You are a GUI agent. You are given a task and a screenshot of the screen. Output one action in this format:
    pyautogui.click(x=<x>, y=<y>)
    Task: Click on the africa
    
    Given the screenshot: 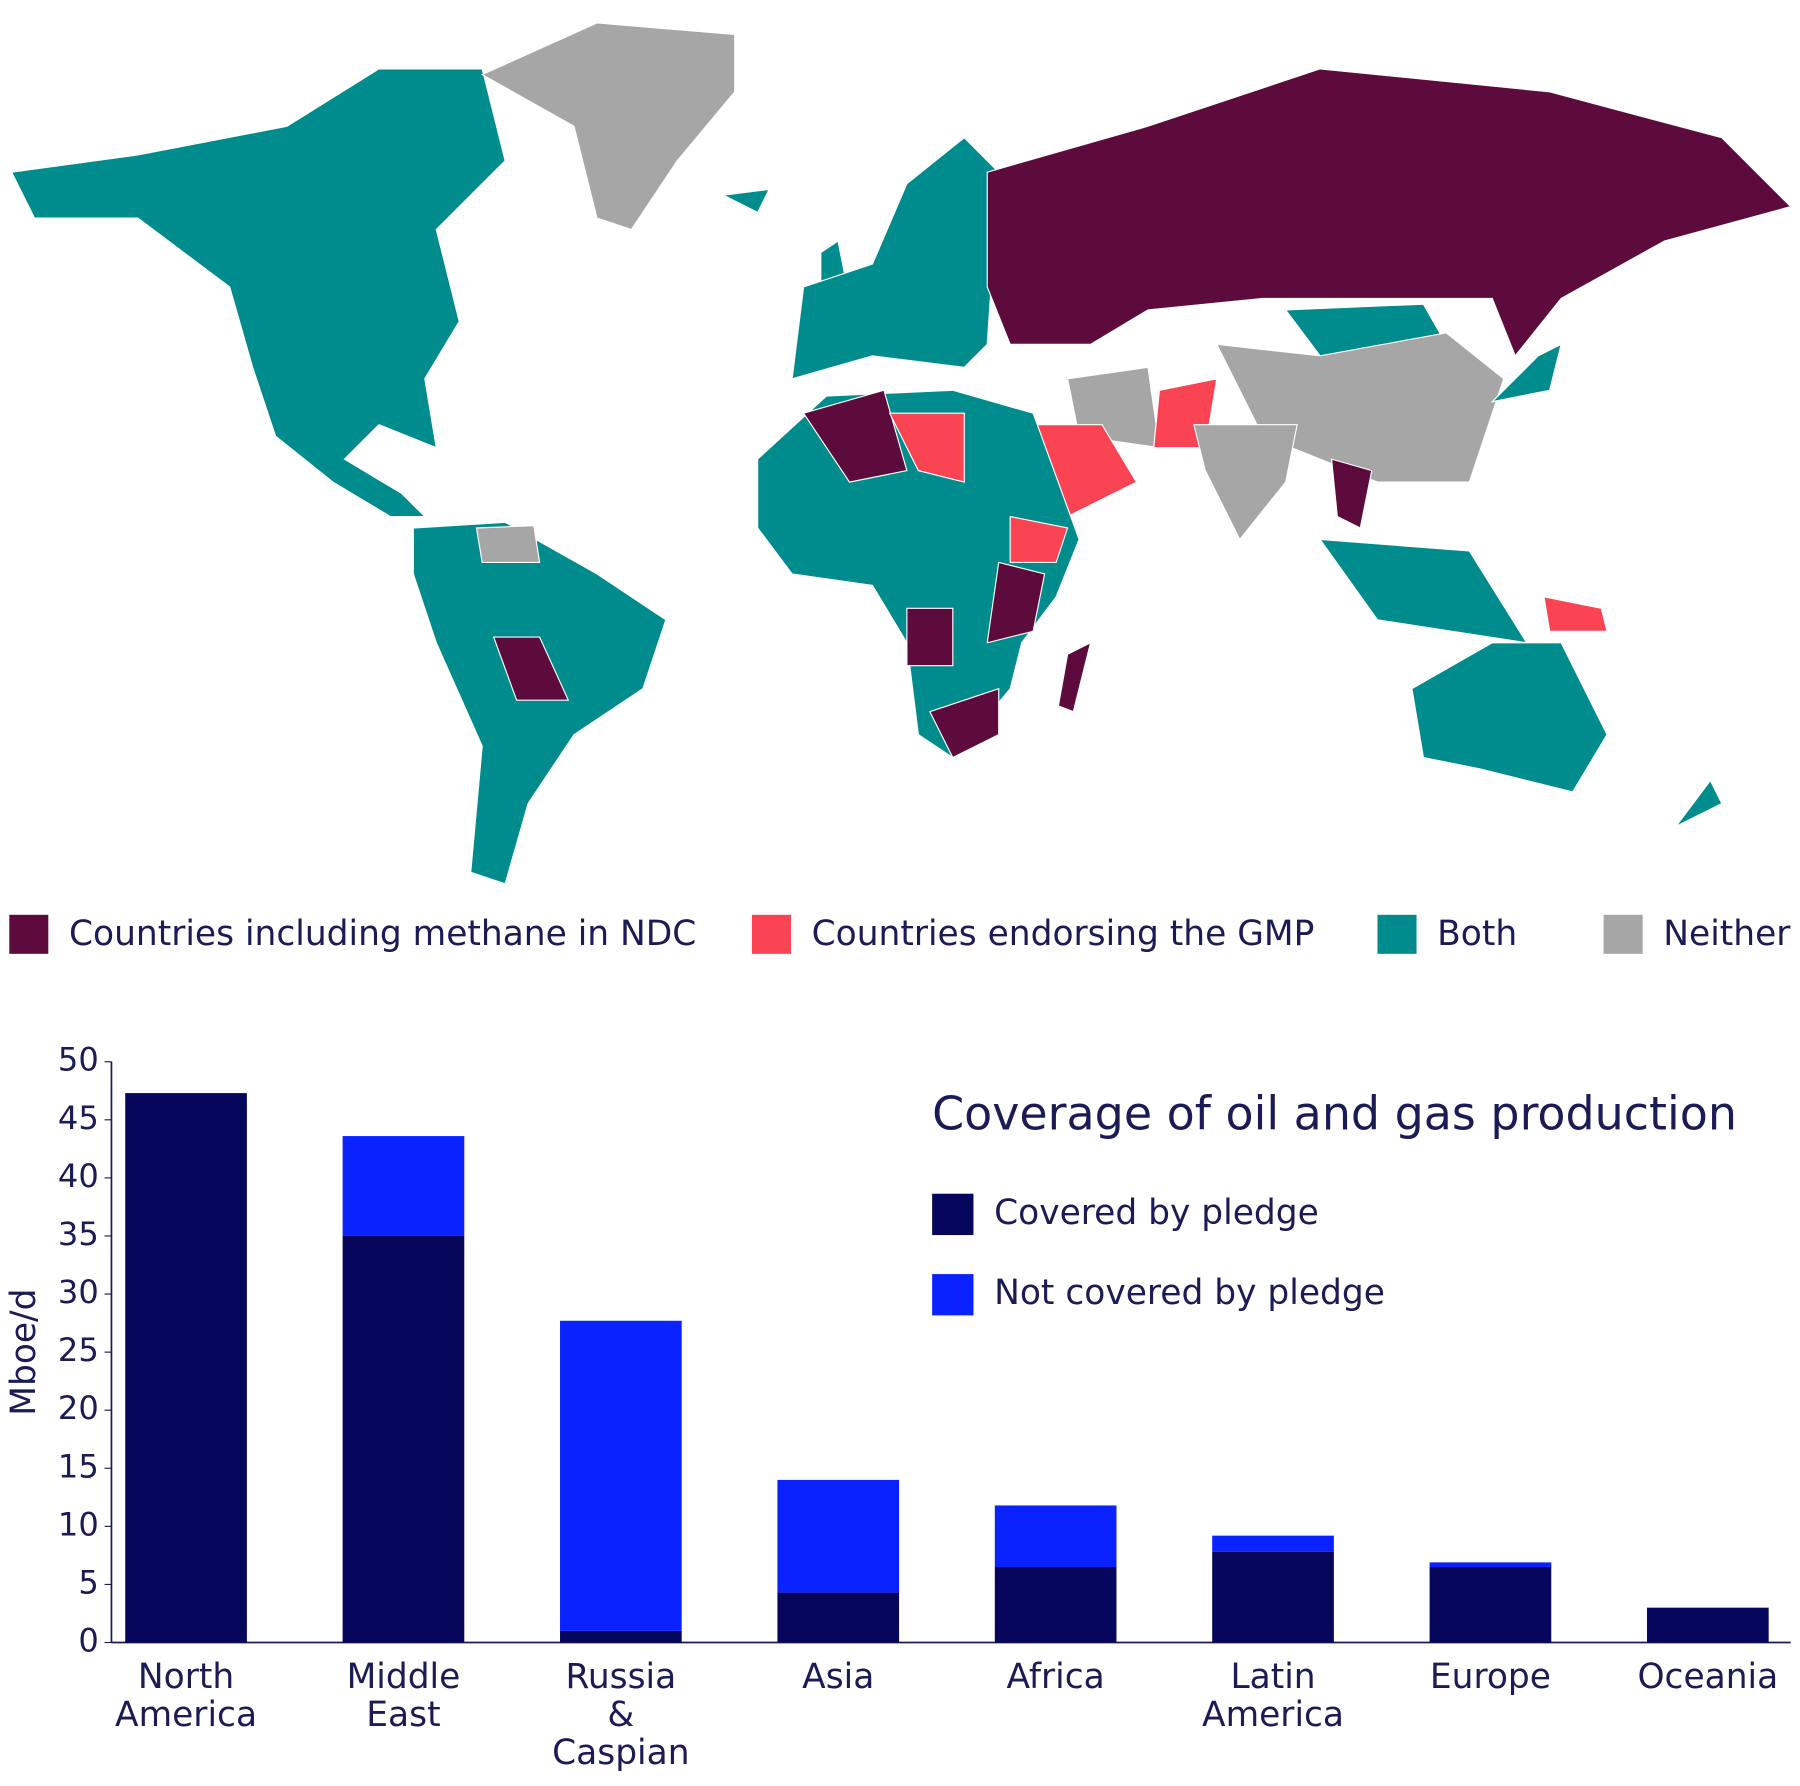 What is the action you would take?
    pyautogui.click(x=918, y=574)
    